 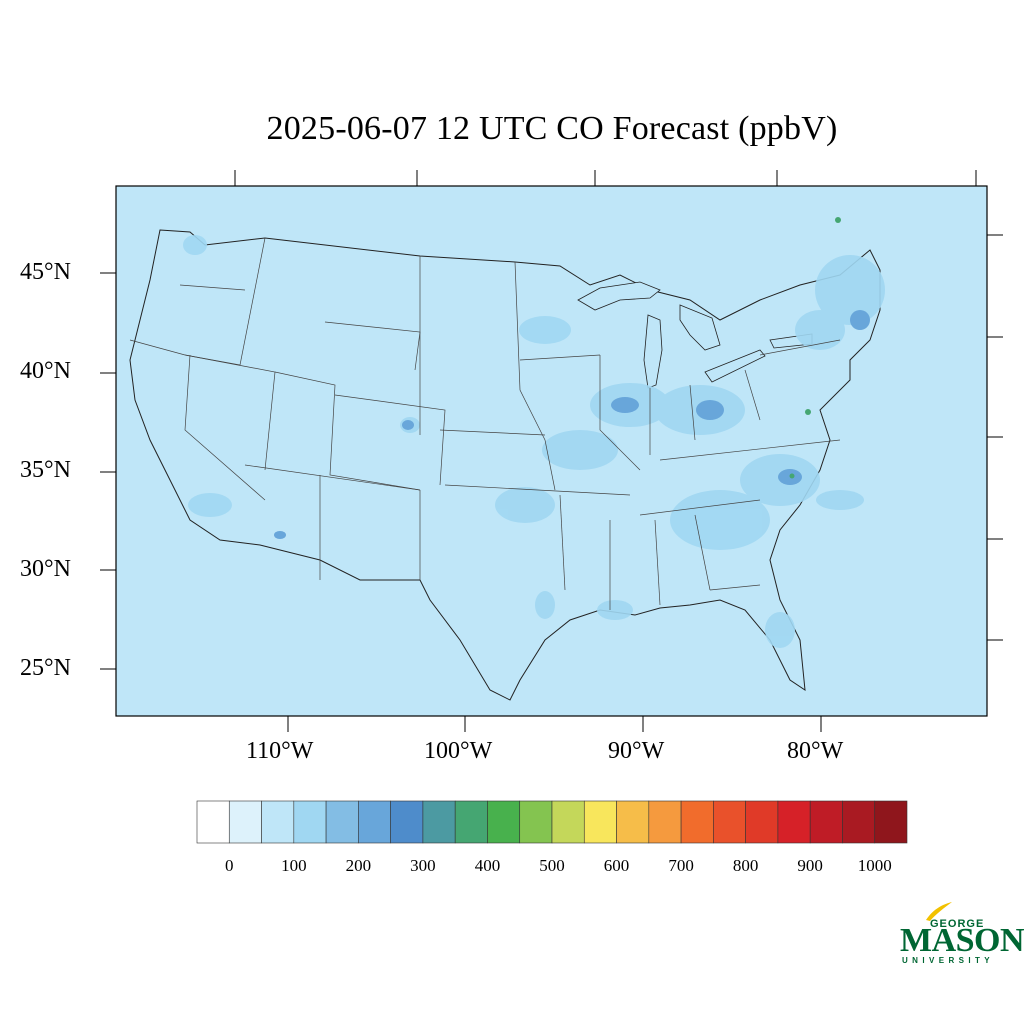 What do you see at coordinates (45, 470) in the screenshot?
I see `lat-label-35n: 35°N` at bounding box center [45, 470].